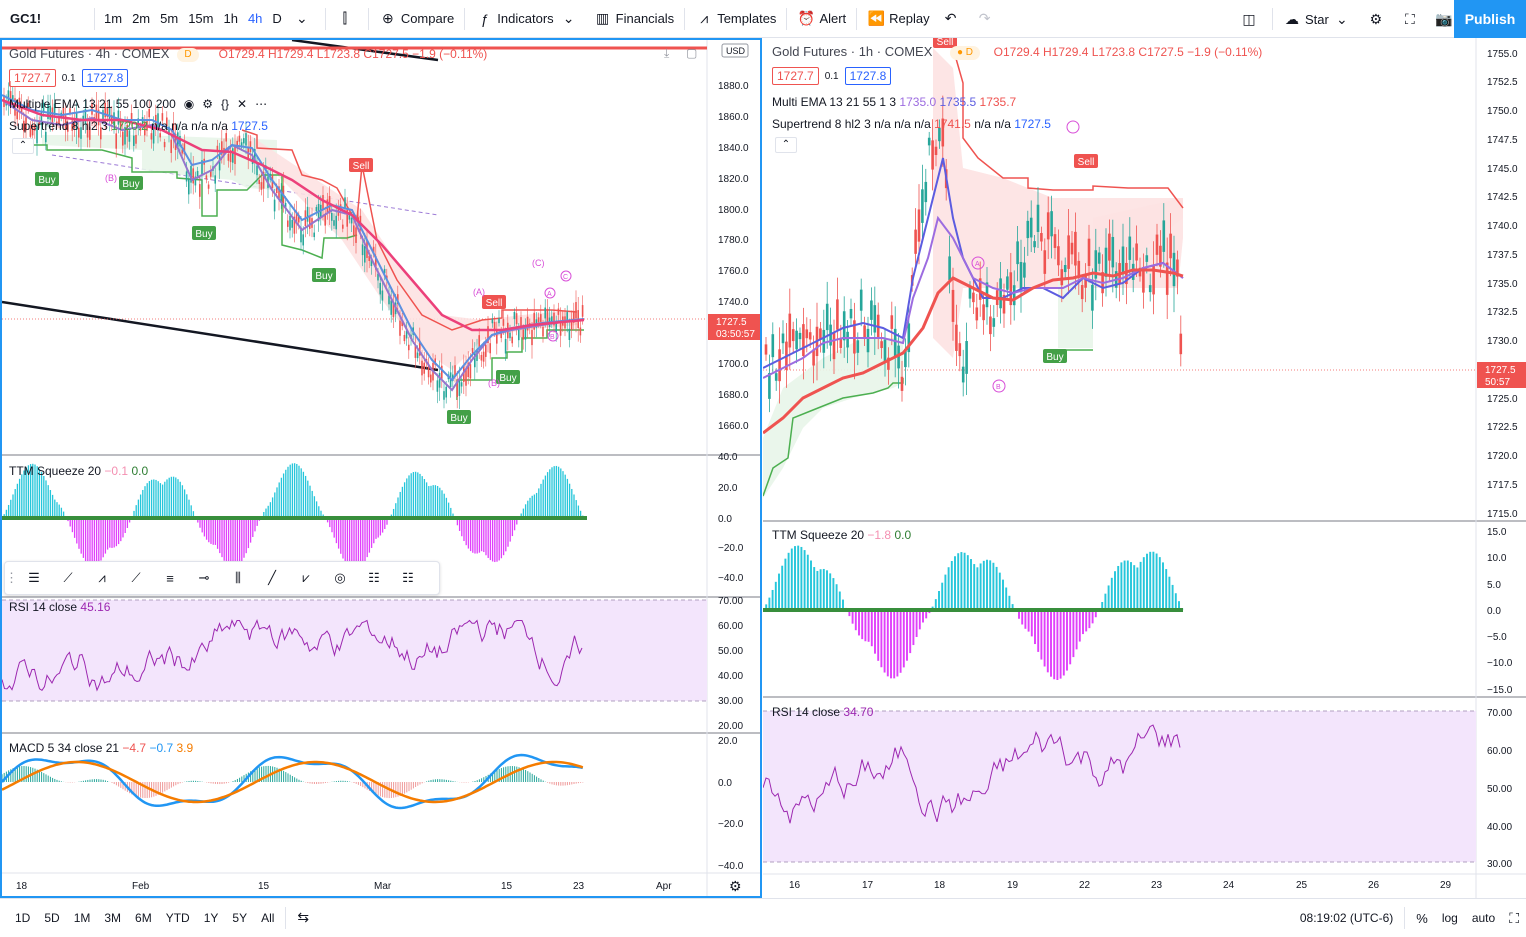  Describe the element at coordinates (141, 18) in the screenshot. I see `timeframe-2m: 2m` at that location.